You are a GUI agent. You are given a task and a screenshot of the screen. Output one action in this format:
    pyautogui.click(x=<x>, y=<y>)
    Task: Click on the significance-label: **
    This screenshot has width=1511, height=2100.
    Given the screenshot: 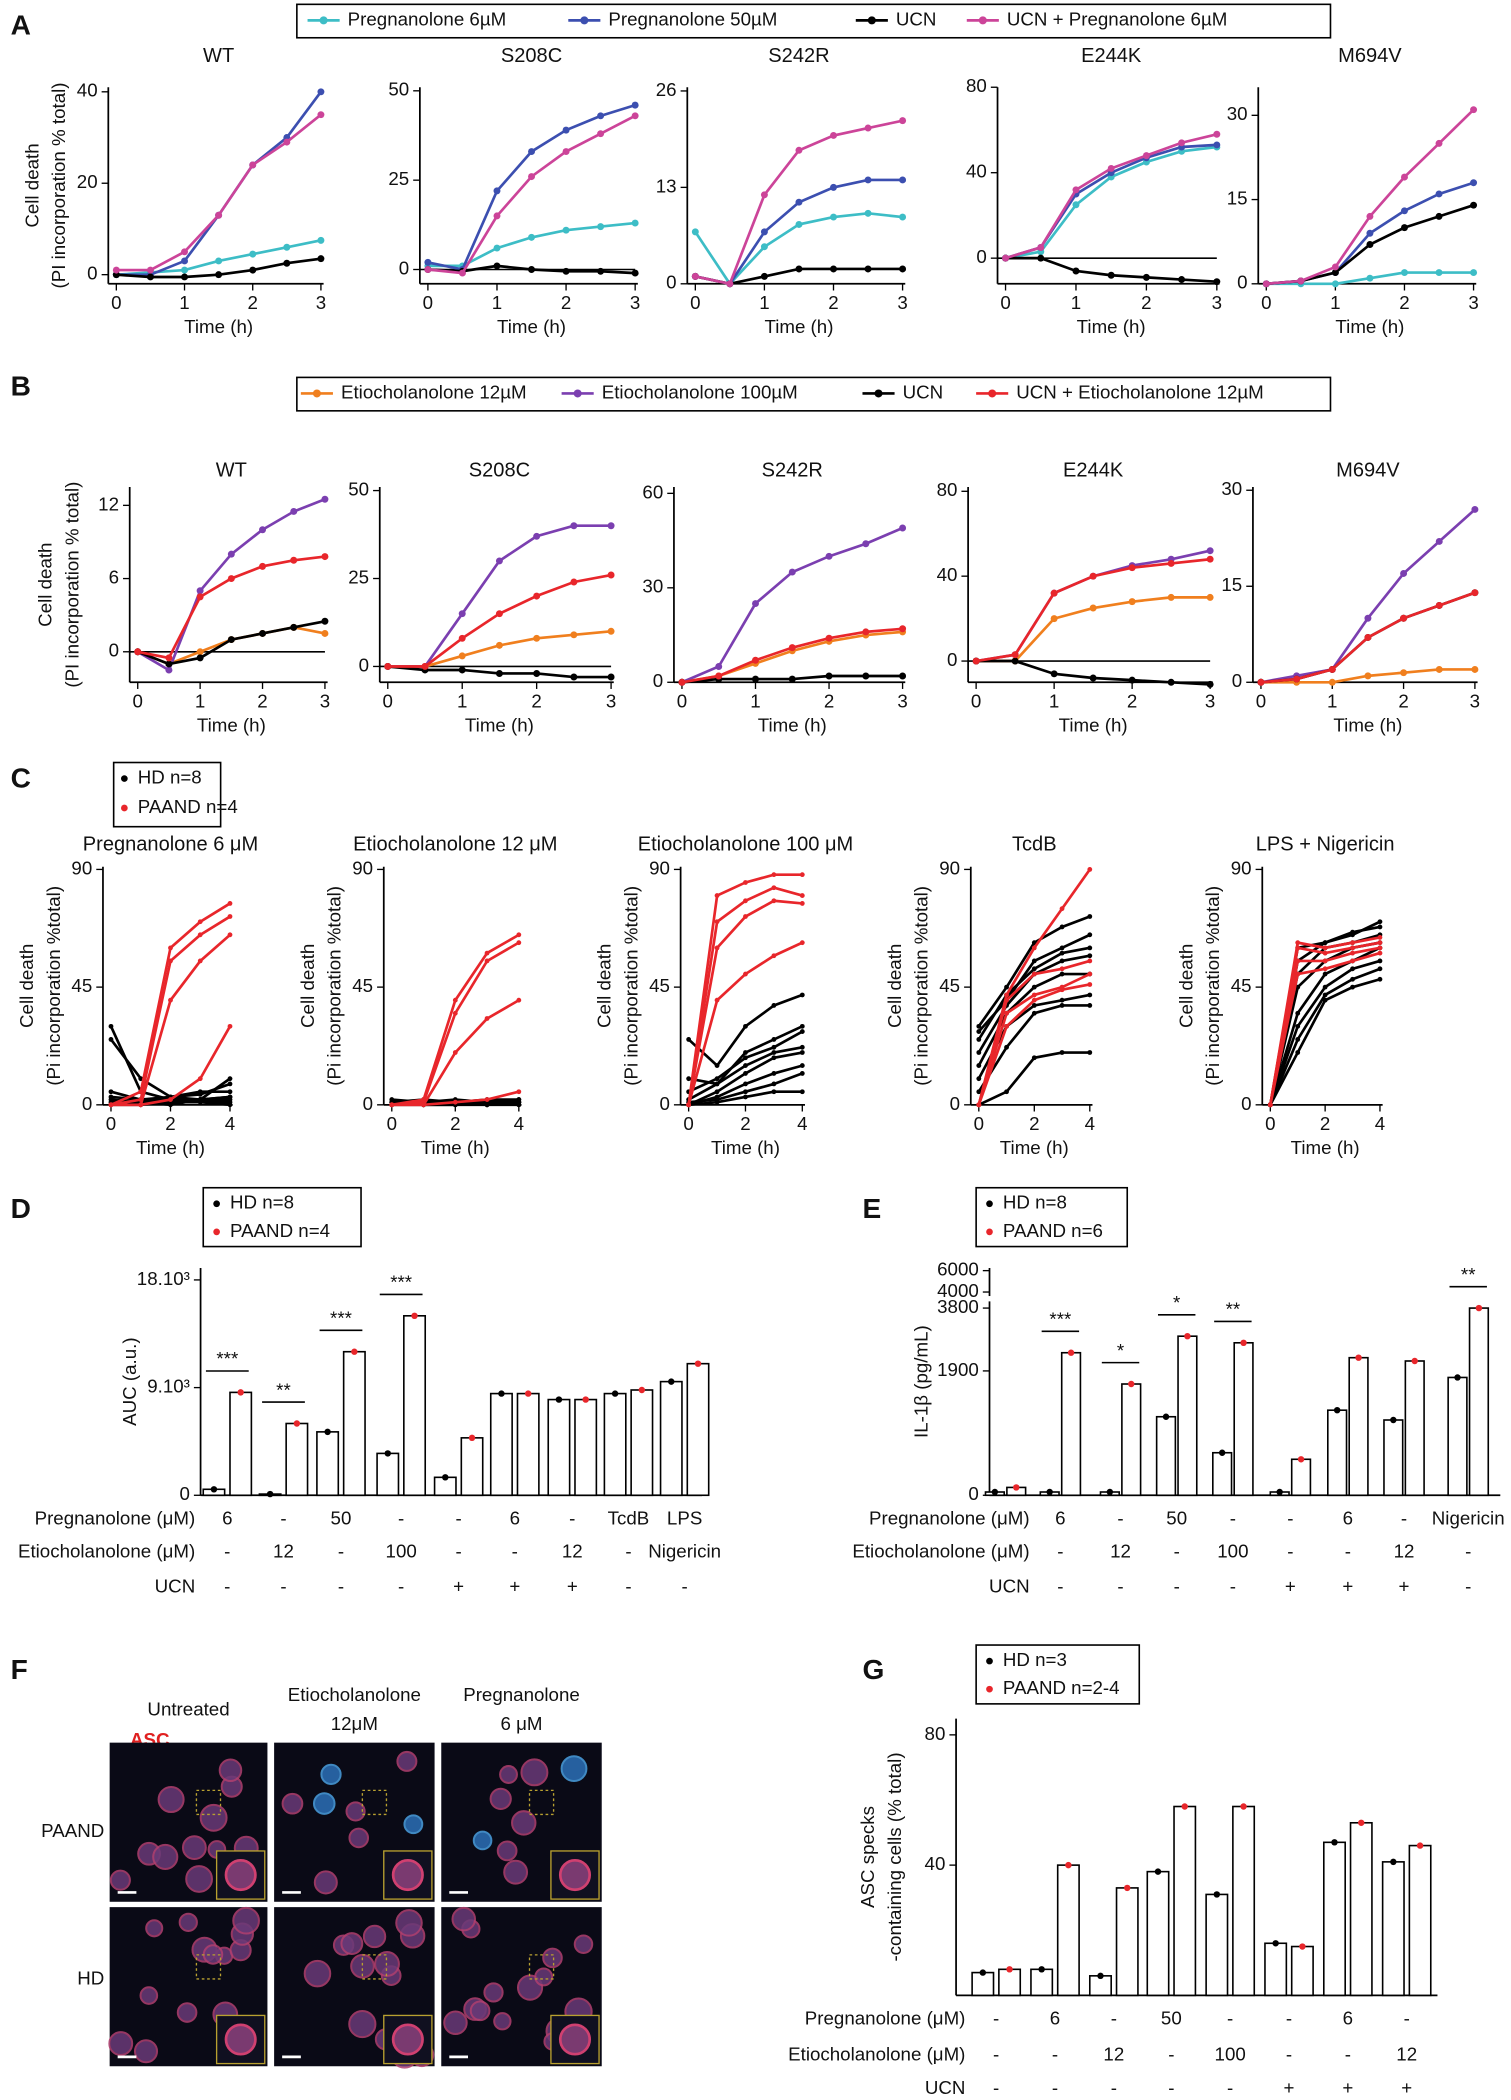 What is the action you would take?
    pyautogui.click(x=1468, y=1274)
    